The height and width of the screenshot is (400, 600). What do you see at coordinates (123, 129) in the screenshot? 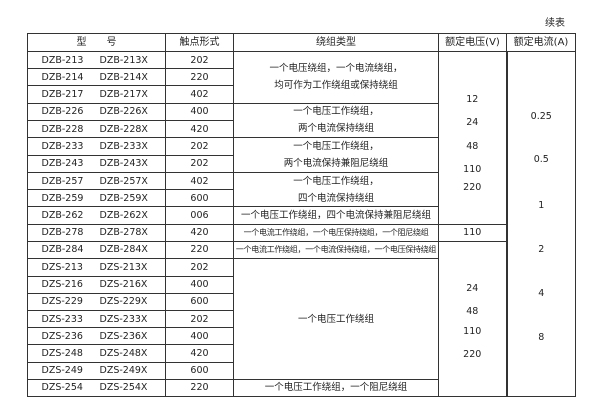
I see `model-x: DZB-228X` at bounding box center [123, 129].